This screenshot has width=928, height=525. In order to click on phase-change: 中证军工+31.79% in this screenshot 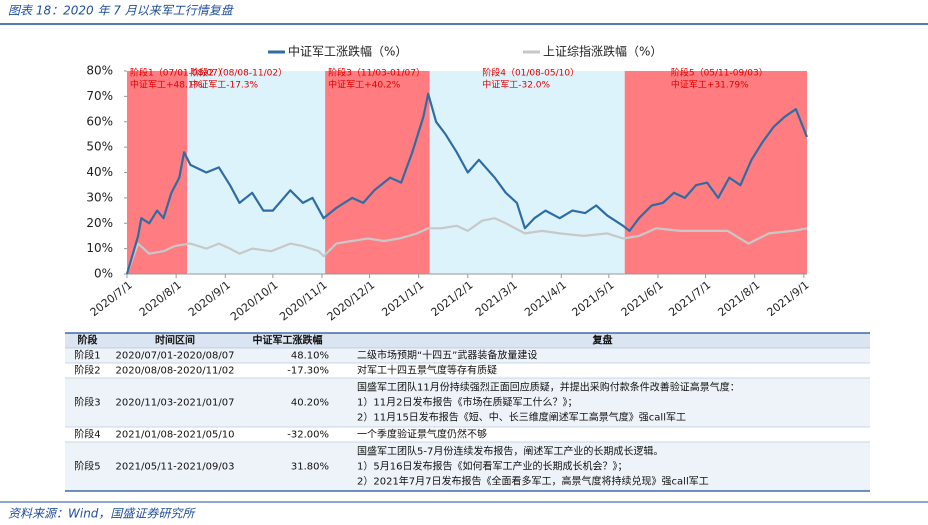, I will do `click(710, 85)`.